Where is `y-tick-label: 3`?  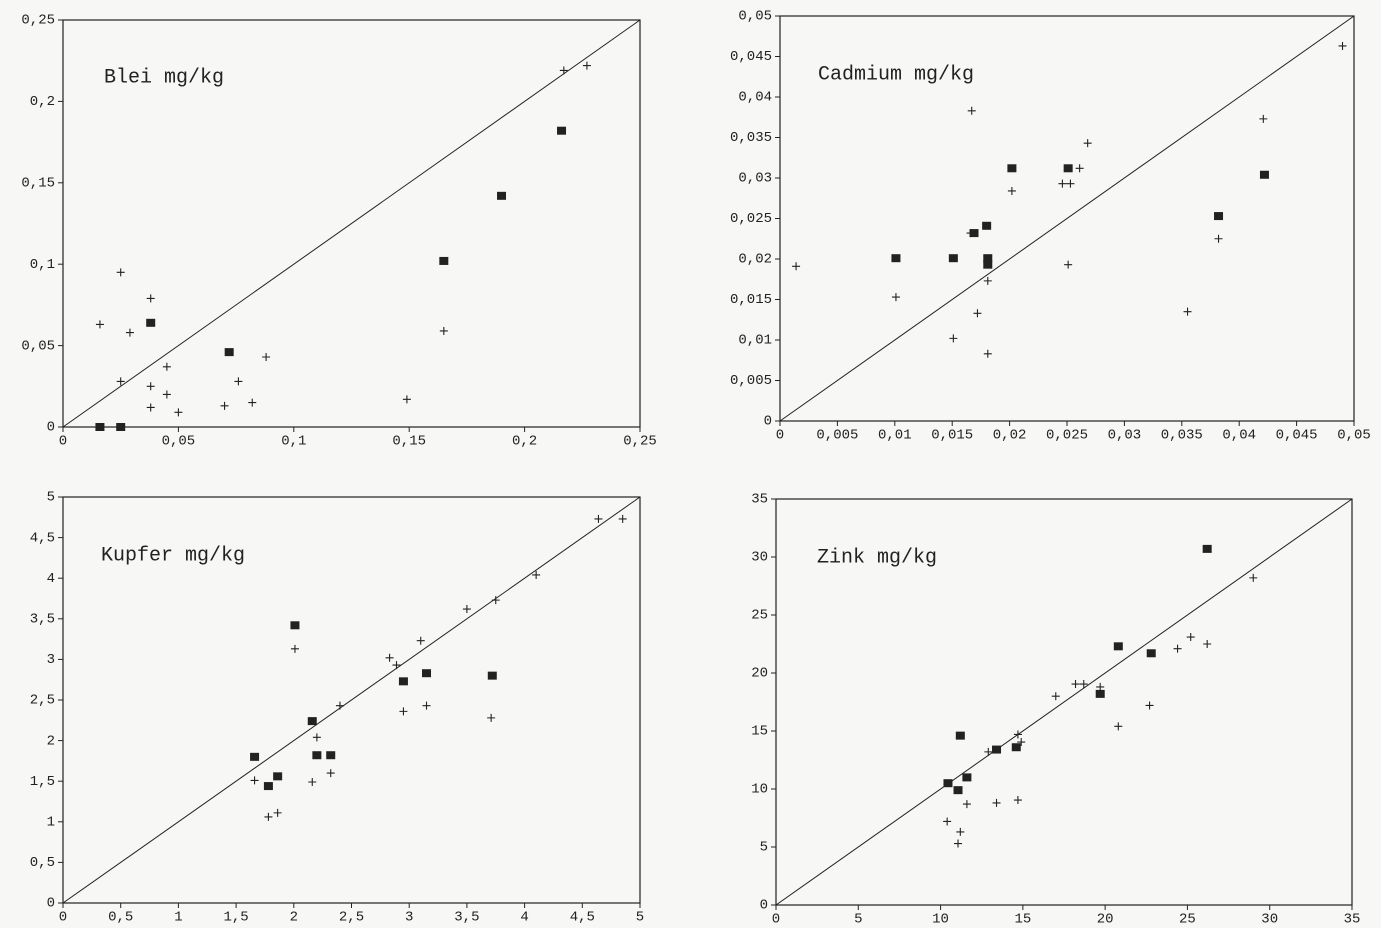
y-tick-label: 3 is located at coordinates (51, 660).